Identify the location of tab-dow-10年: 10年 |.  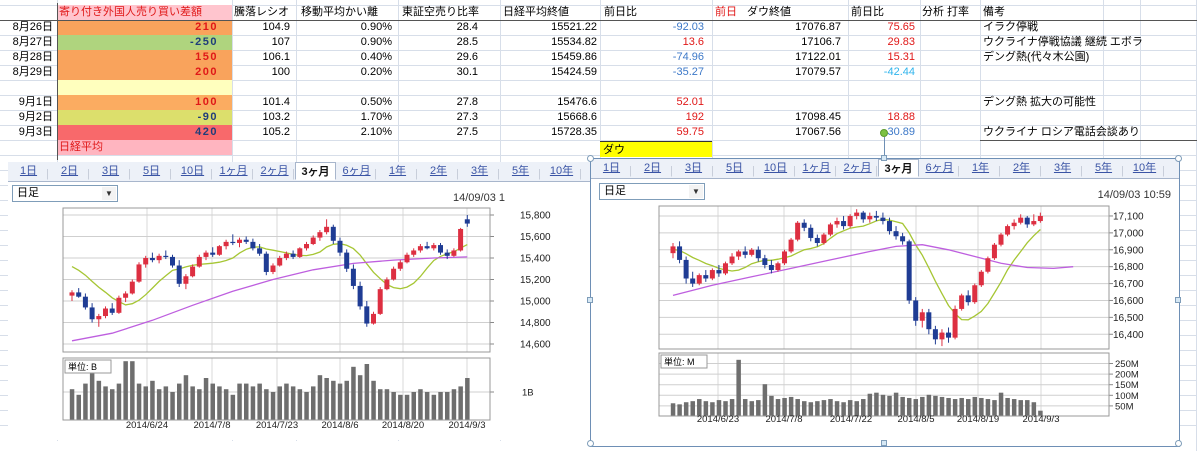
(1144, 168).